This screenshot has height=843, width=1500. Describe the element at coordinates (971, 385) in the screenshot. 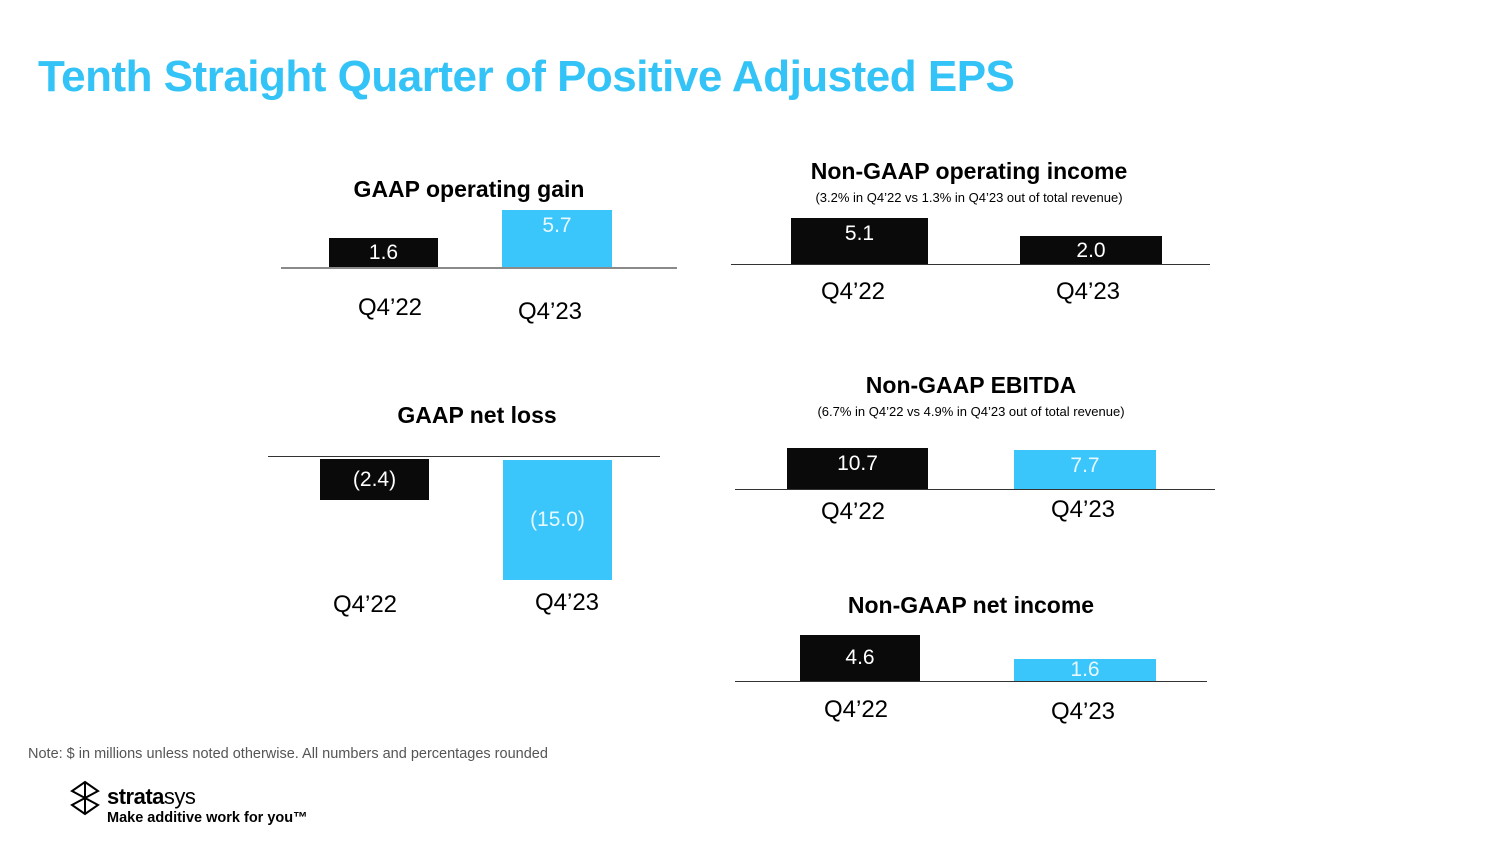

I see `chart-title: Non-GAAP EBITDA` at that location.